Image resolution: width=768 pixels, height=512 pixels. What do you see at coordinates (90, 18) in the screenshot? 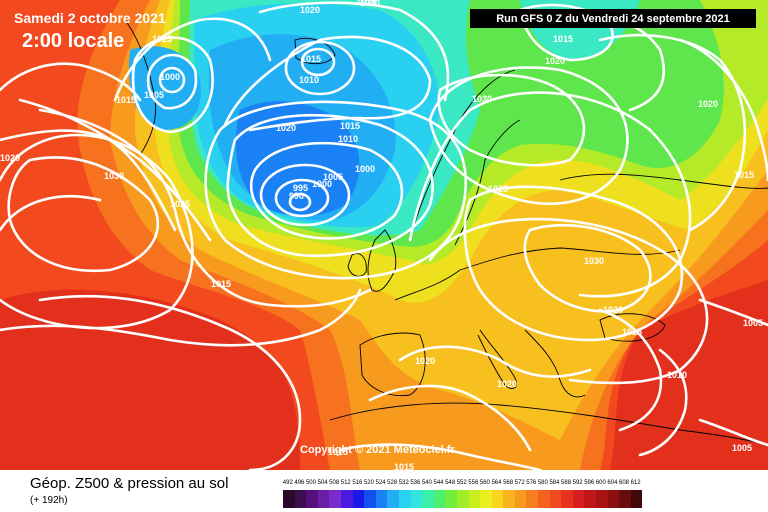
I see `forecast-date: Samedi 2 octobre 2021` at bounding box center [90, 18].